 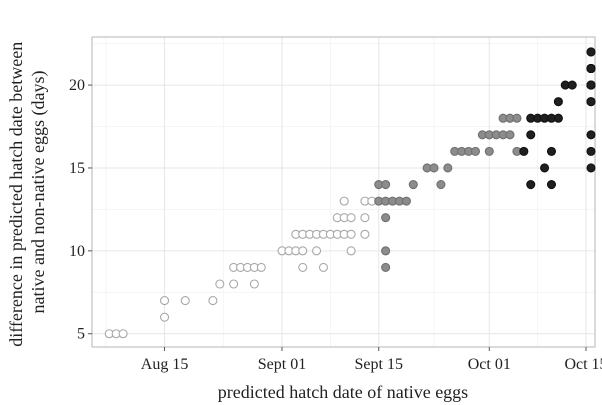 What do you see at coordinates (77, 251) in the screenshot?
I see `y-tick-label: 10` at bounding box center [77, 251].